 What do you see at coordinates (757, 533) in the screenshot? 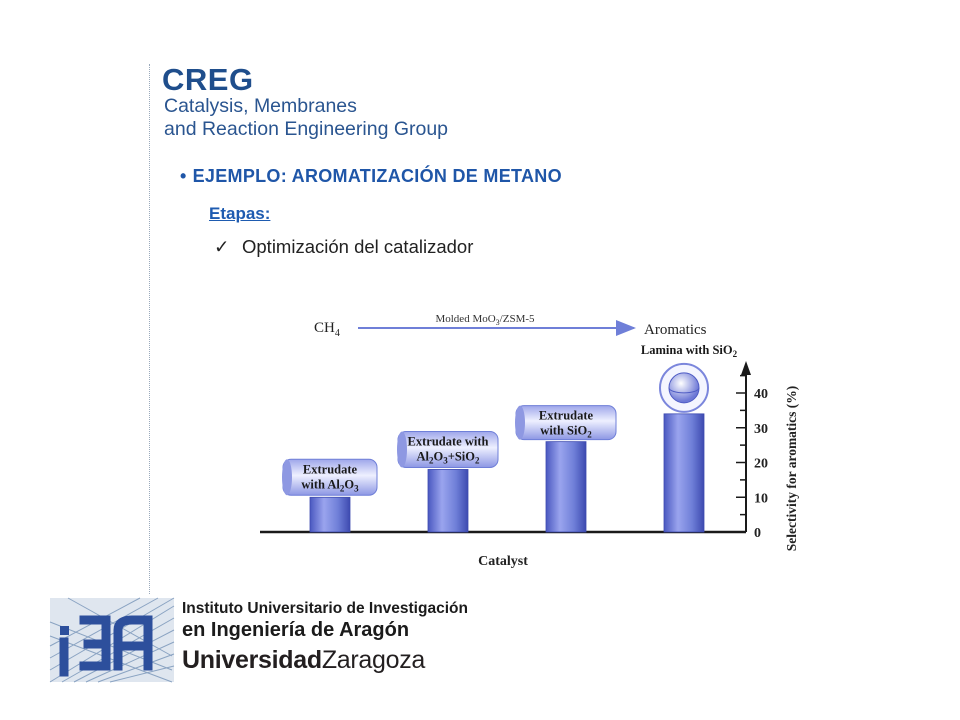
I see `y-tick-label: 0` at bounding box center [757, 533].